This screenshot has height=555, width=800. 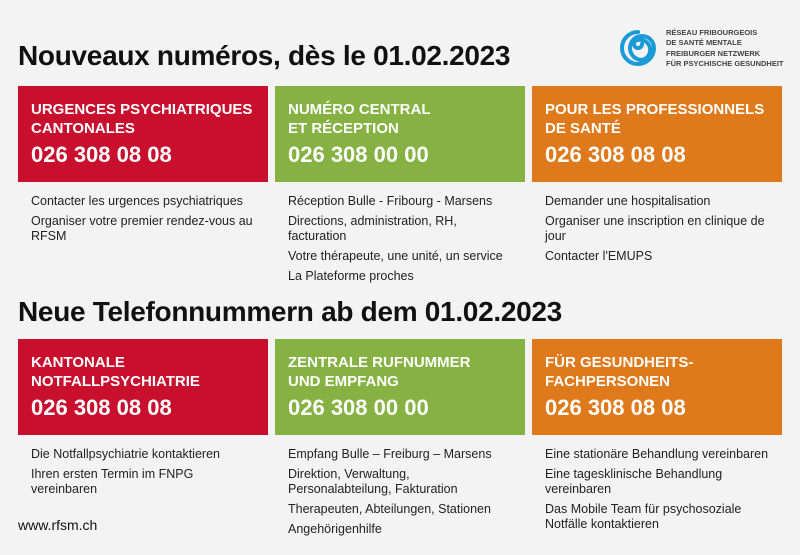 I want to click on list-item: Demander une hospitalisation, so click(x=628, y=201).